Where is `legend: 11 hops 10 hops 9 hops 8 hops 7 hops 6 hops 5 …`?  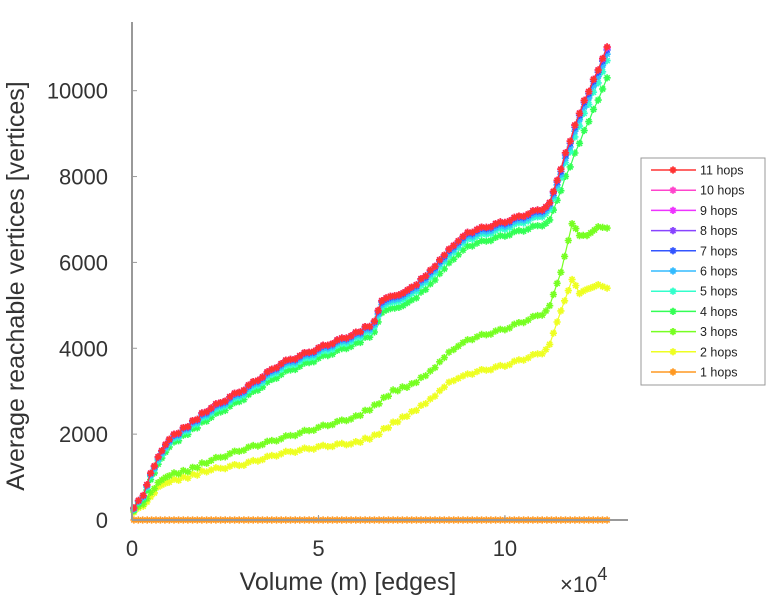 legend: 11 hops 10 hops 9 hops 8 hops 7 hops 6 hops 5 … is located at coordinates (703, 271).